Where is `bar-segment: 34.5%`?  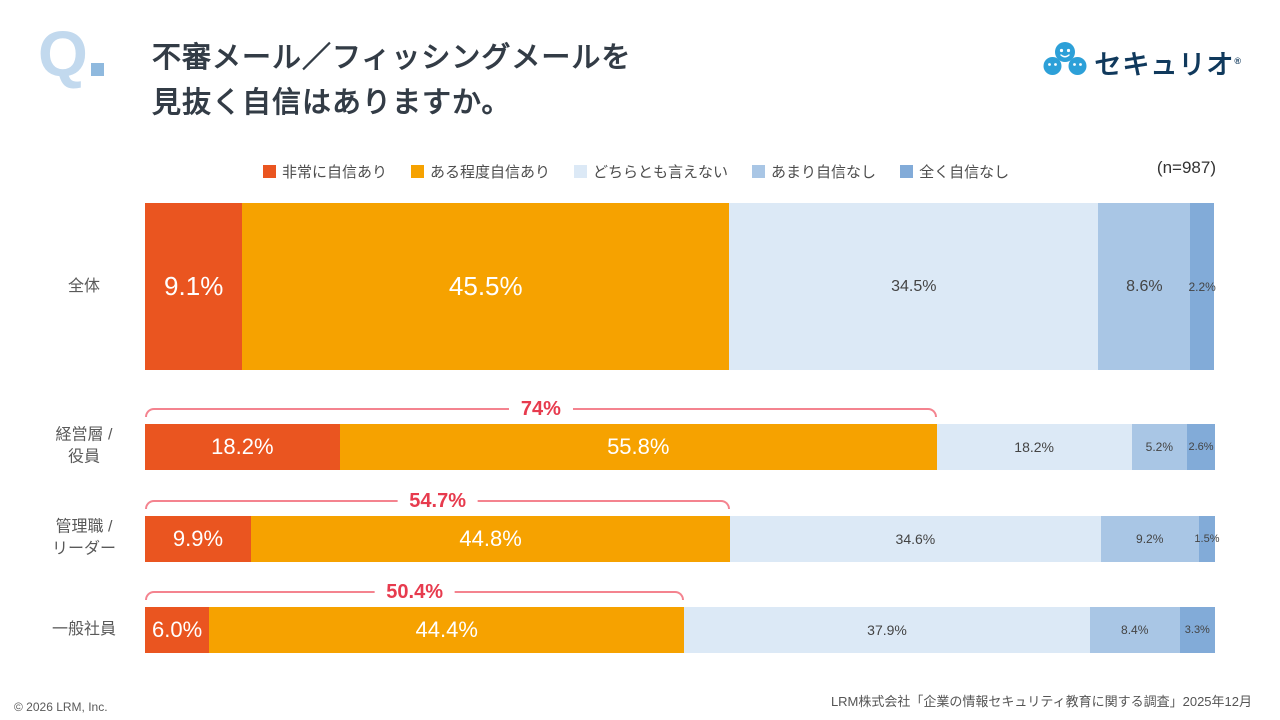
bar-segment: 34.5% is located at coordinates (914, 286).